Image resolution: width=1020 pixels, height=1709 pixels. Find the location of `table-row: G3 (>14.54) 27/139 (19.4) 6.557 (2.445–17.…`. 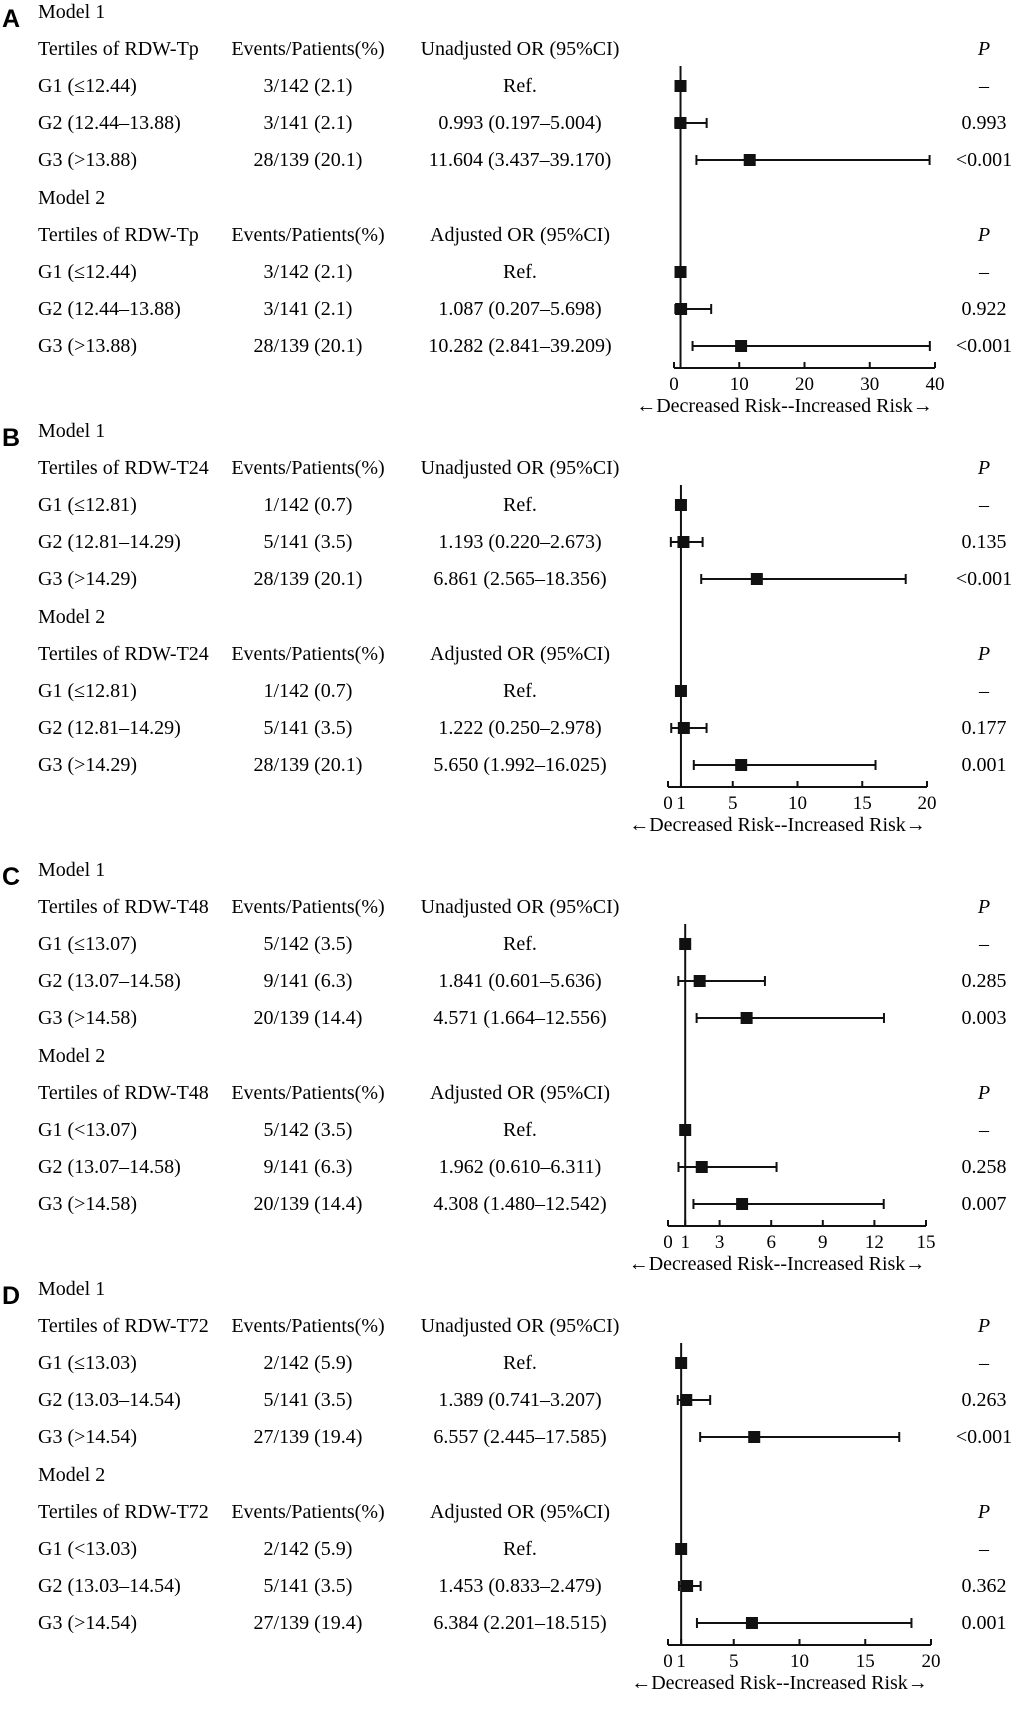

table-row: G3 (>14.54) 27/139 (19.4) 6.557 (2.445–17.… is located at coordinates (525, 1437).